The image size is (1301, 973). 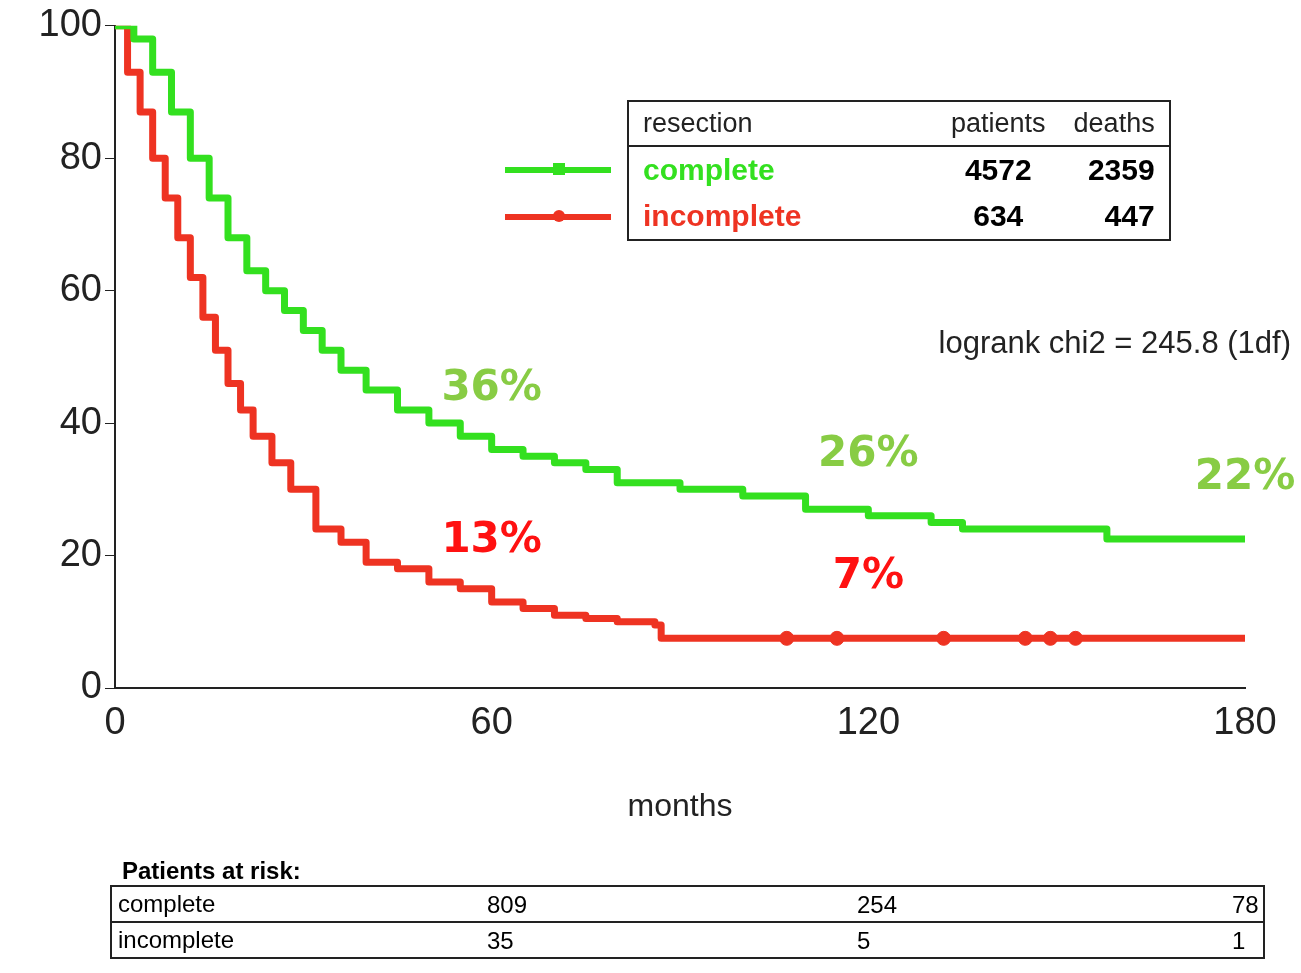 I want to click on text: 78, so click(x=1245, y=905).